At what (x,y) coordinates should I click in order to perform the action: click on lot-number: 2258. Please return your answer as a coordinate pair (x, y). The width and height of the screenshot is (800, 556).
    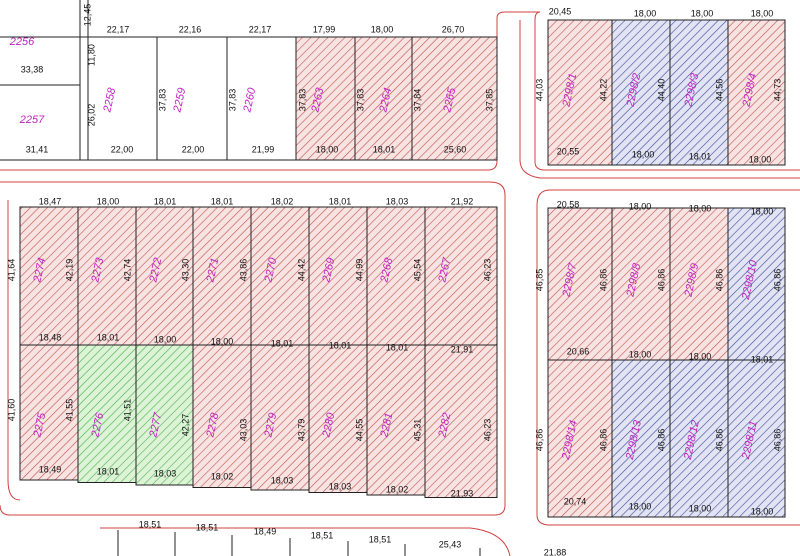
    Looking at the image, I should click on (109, 100).